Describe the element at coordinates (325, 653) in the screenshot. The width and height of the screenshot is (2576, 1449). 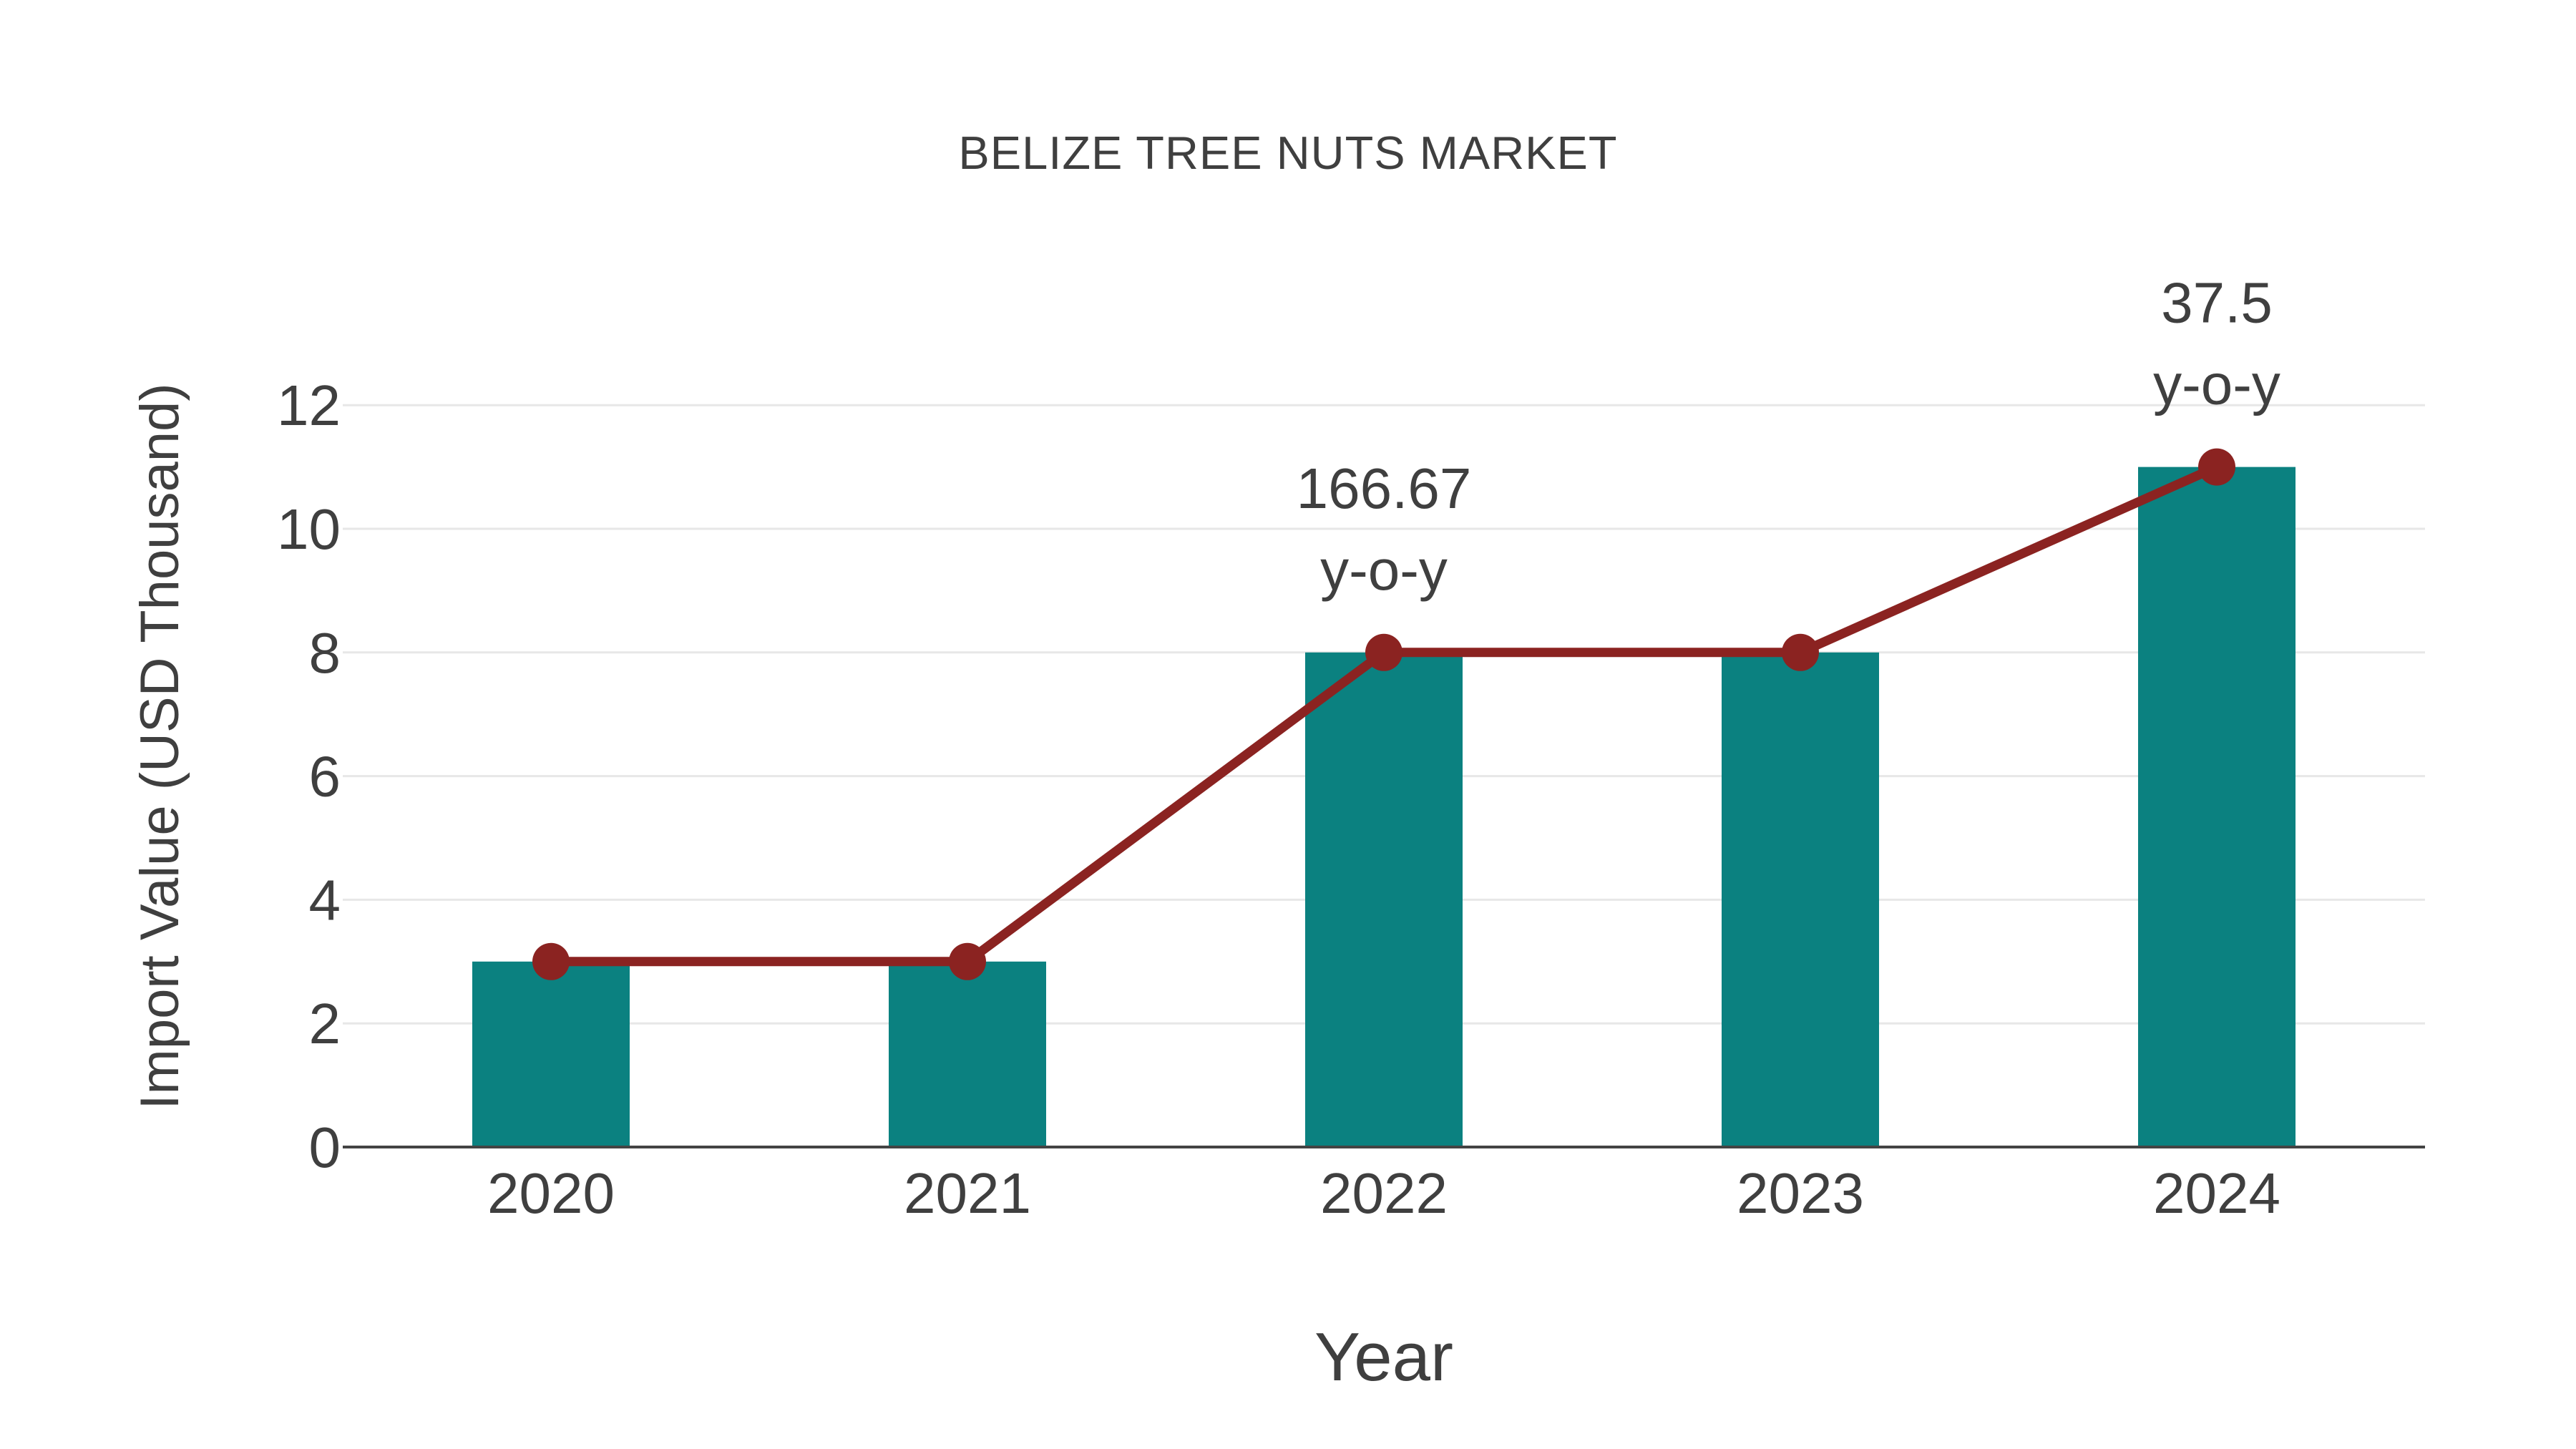
I see `y-tick-label: 8` at that location.